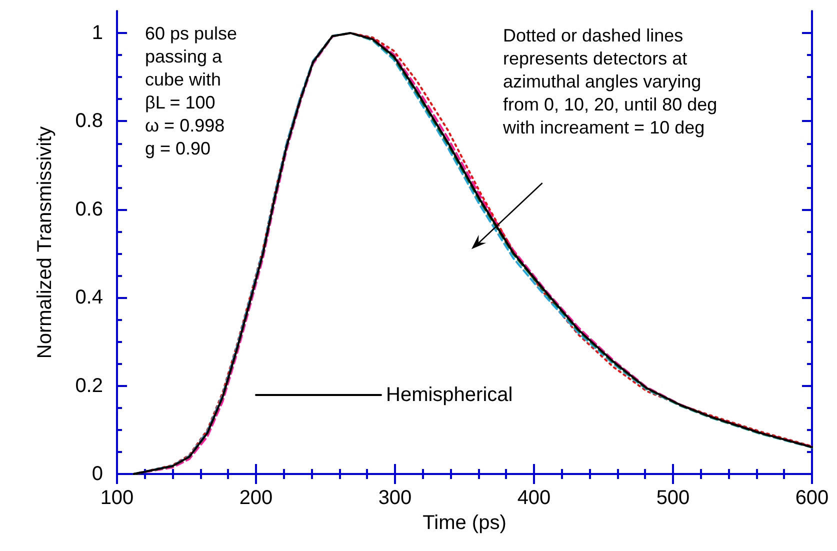  What do you see at coordinates (449, 395) in the screenshot?
I see `text: Hemispherical` at bounding box center [449, 395].